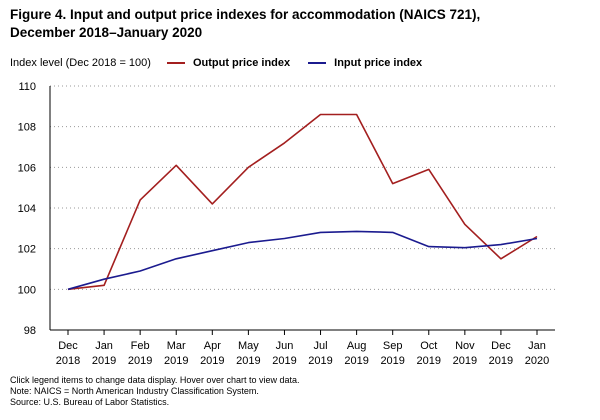 The image size is (600, 420). What do you see at coordinates (90, 402) in the screenshot?
I see `note-source: Source: U.S. Bureau of Labor Statistics.` at bounding box center [90, 402].